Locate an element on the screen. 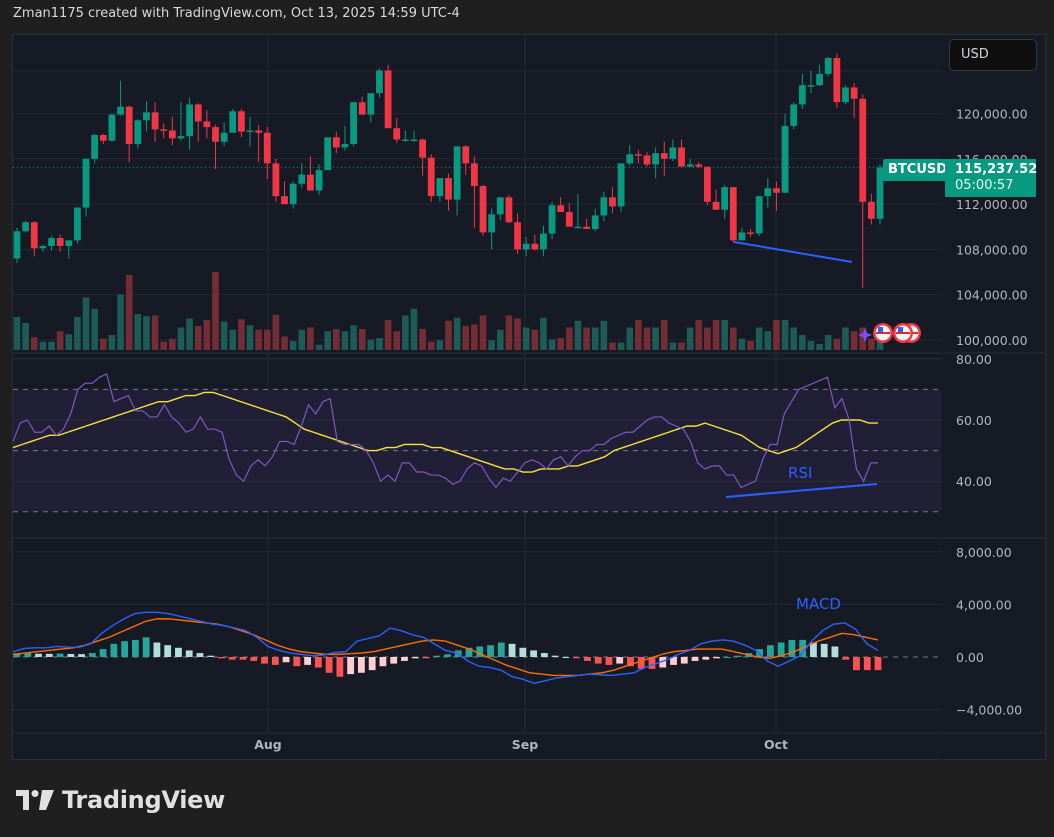 This screenshot has width=1054, height=837. tradingview-branding: TradingView is located at coordinates (120, 800).